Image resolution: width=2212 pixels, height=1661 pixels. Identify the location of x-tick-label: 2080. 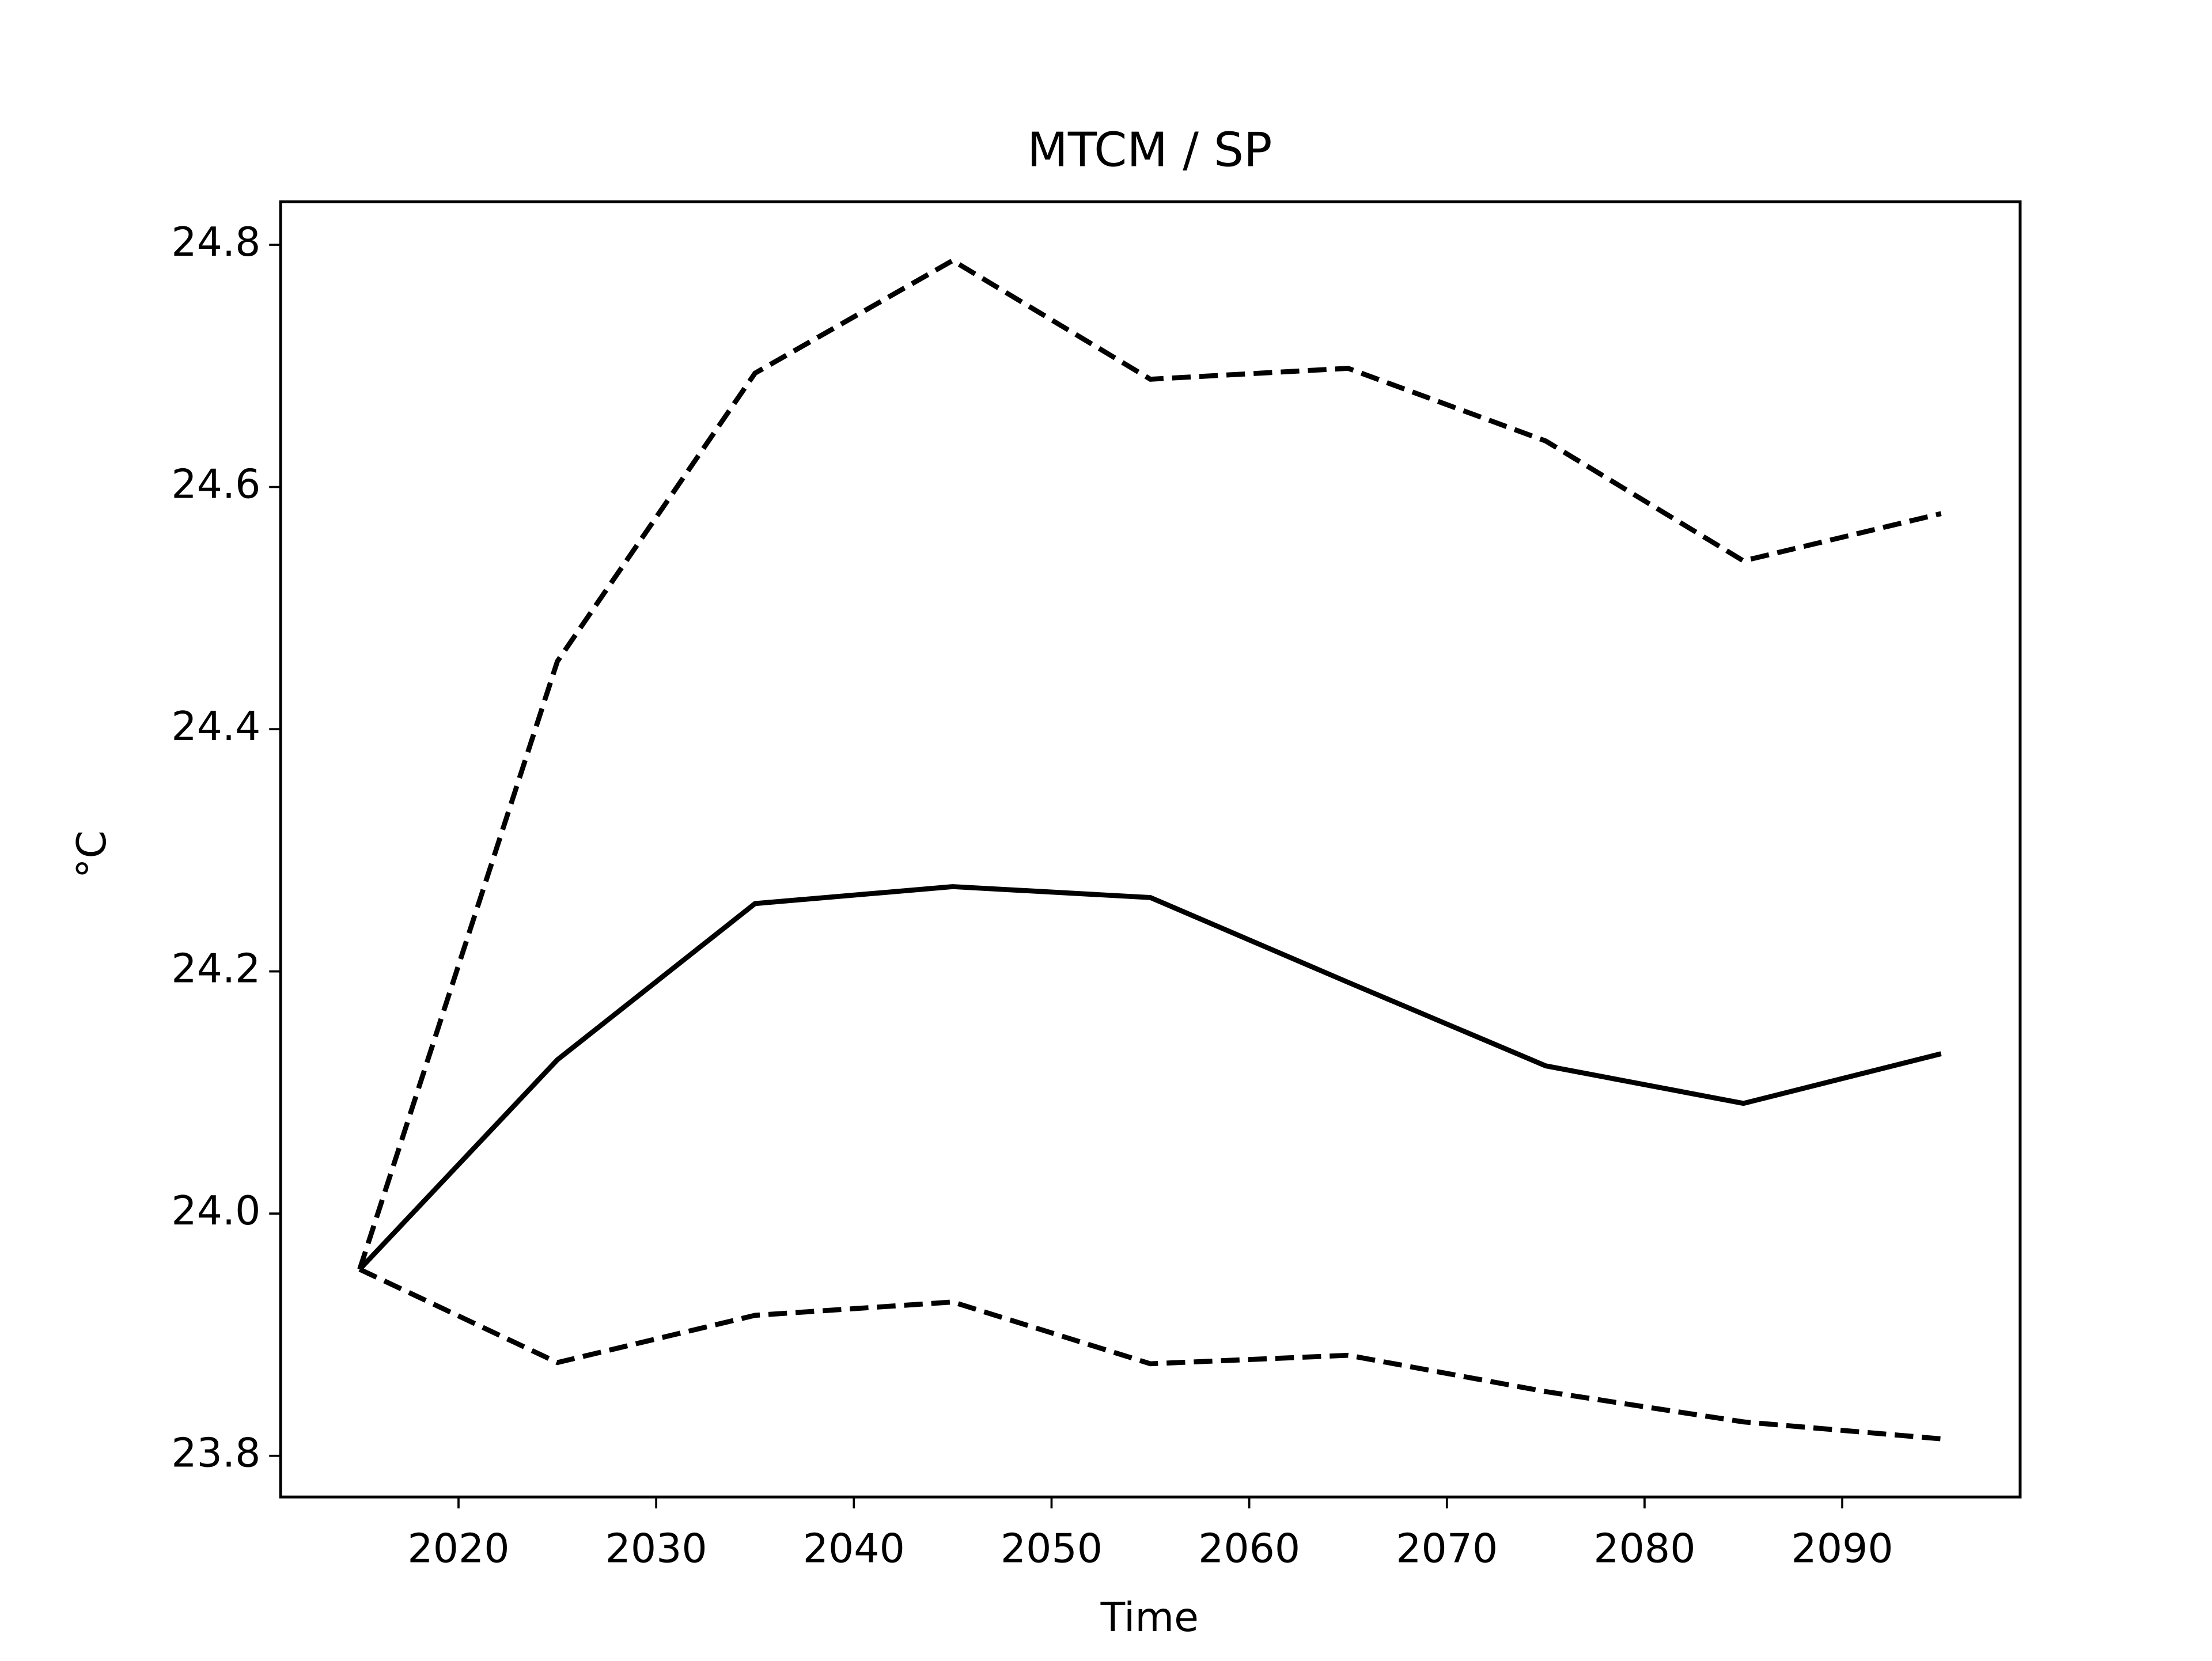
(1644, 1549).